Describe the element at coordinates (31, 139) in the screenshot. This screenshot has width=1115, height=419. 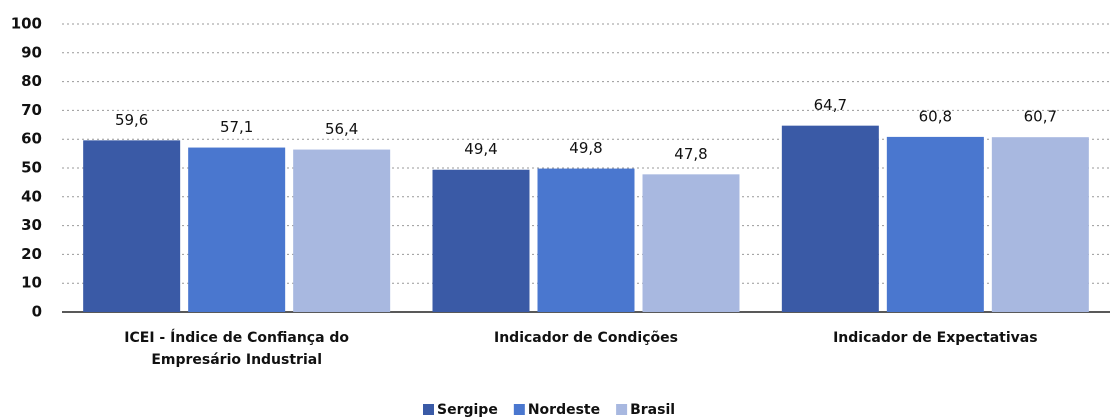
I see `y-tick-label: 60` at that location.